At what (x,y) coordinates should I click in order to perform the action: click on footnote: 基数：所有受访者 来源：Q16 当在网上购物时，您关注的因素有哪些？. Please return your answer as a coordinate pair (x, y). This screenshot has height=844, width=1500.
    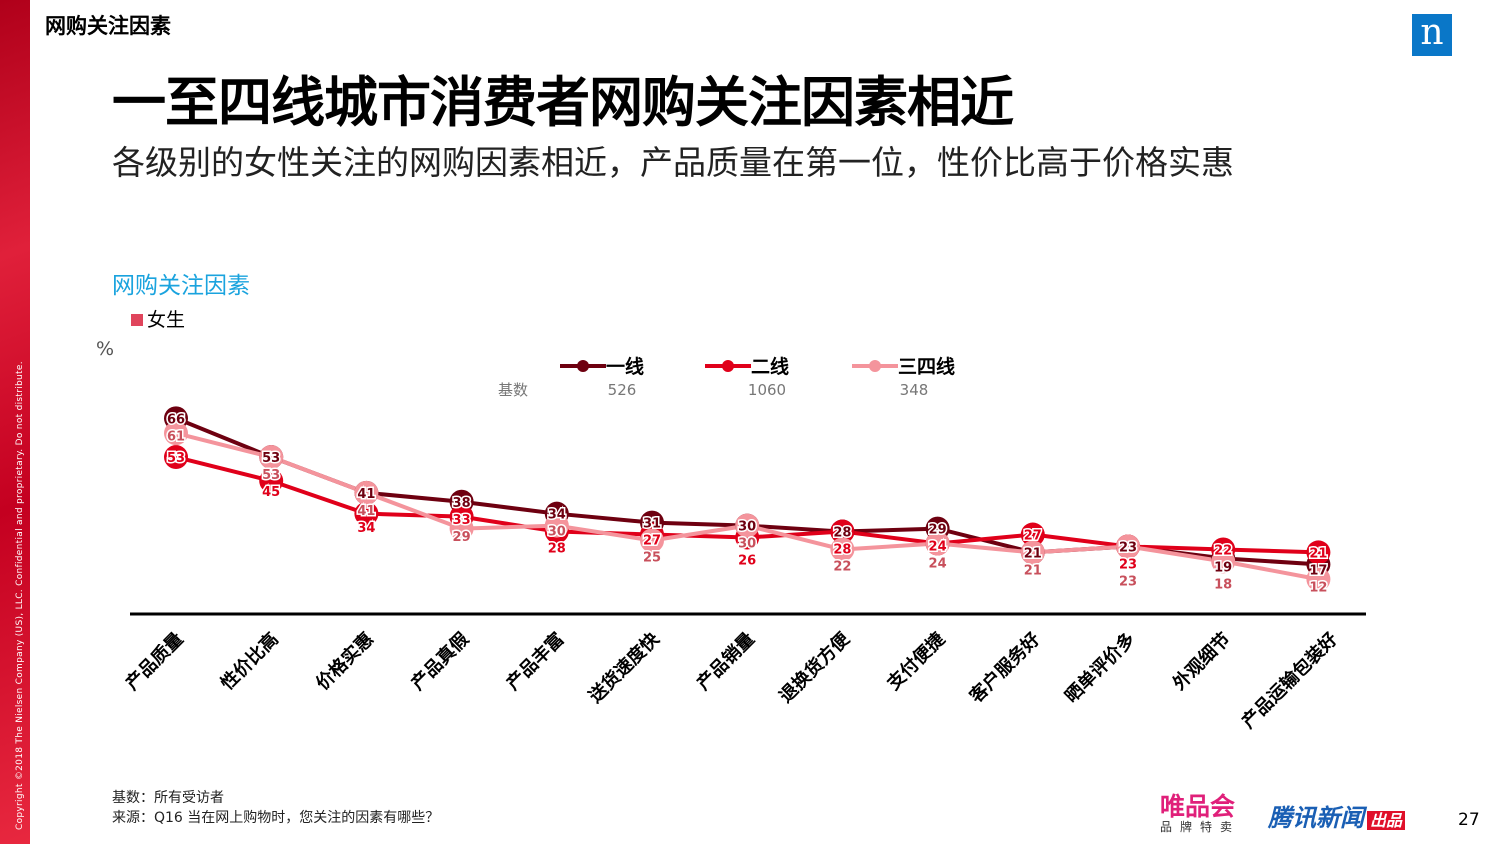
    Looking at the image, I should click on (276, 808).